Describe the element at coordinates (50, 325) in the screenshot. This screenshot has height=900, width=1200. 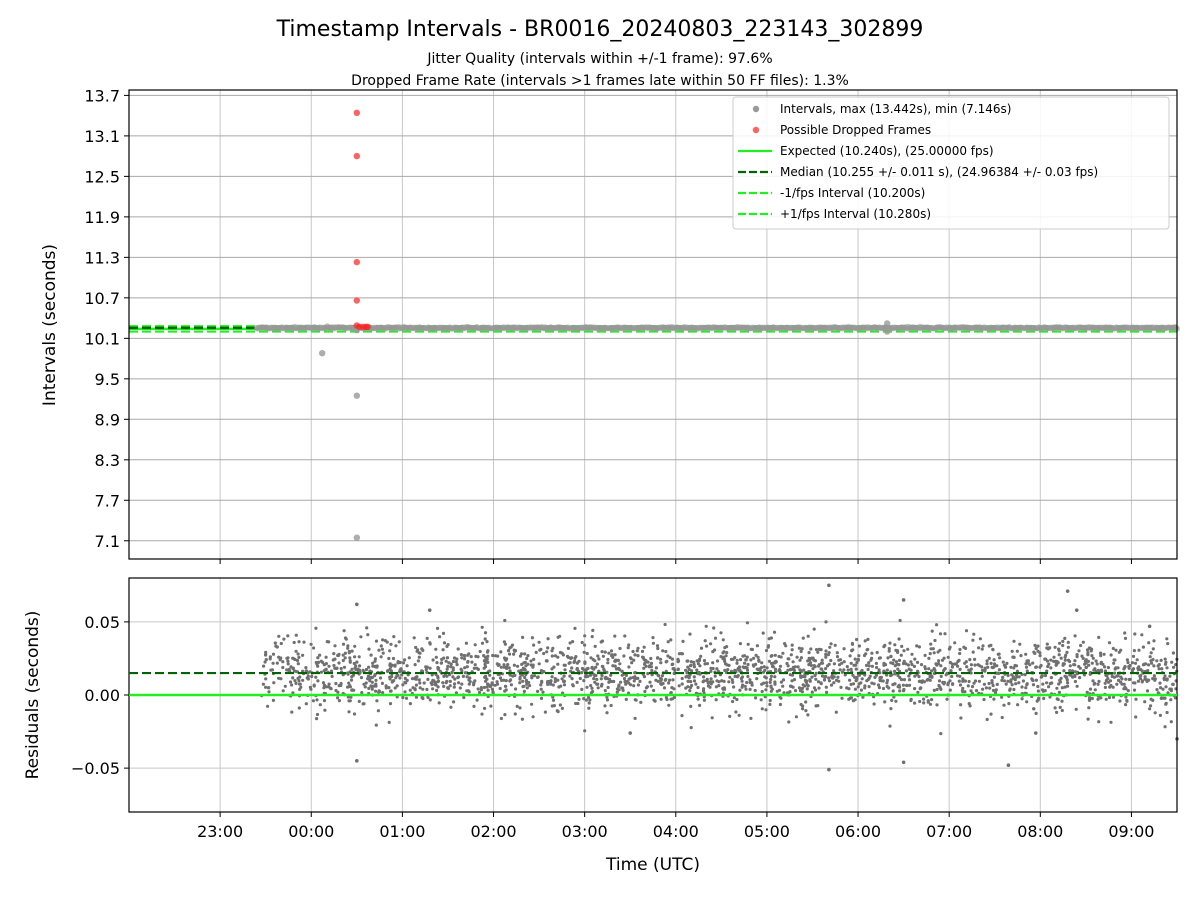
I see `intervals-y-axis-label: Intervals (seconds)` at that location.